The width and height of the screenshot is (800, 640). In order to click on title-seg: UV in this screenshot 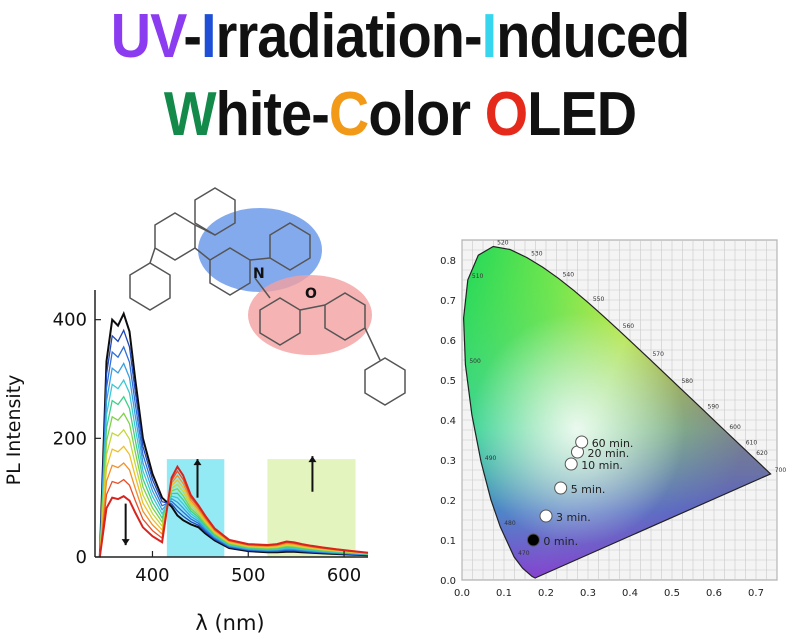, I will do `click(147, 36)`.